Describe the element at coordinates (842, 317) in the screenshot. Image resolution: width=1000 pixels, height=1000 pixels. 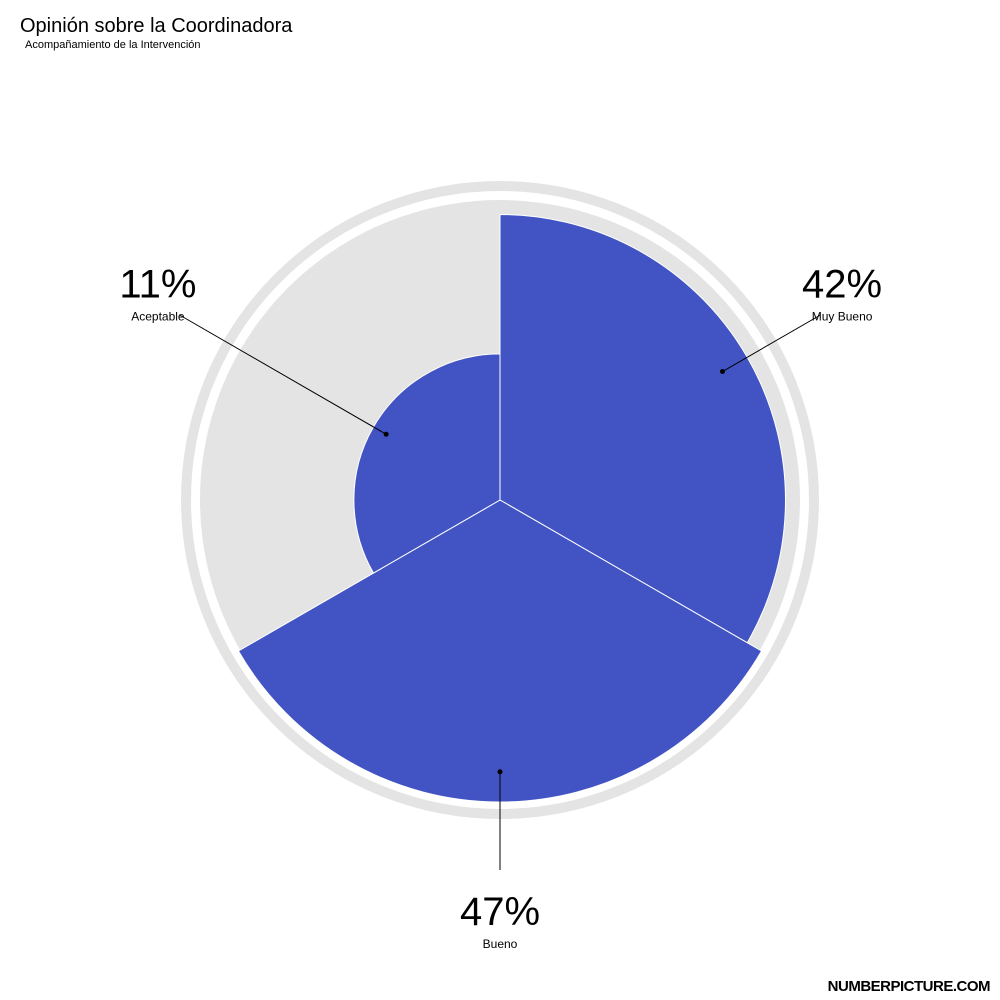
I see `category-label-muy-bueno: Muy Bueno` at that location.